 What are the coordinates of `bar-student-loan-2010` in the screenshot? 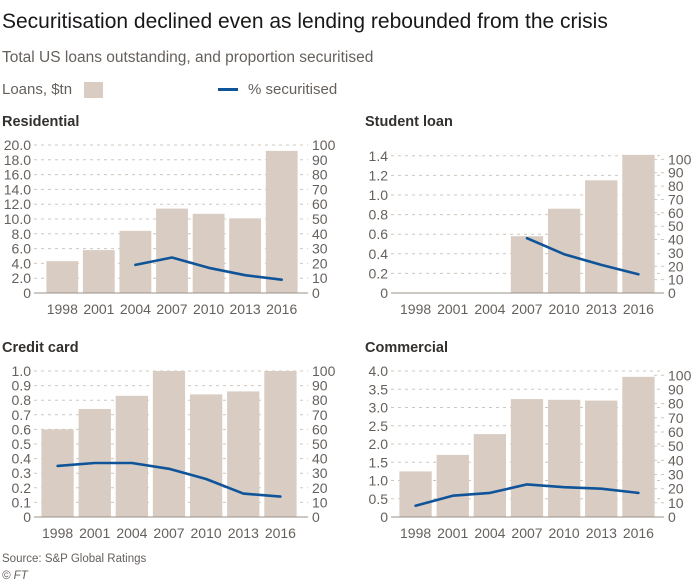 It's located at (564, 250).